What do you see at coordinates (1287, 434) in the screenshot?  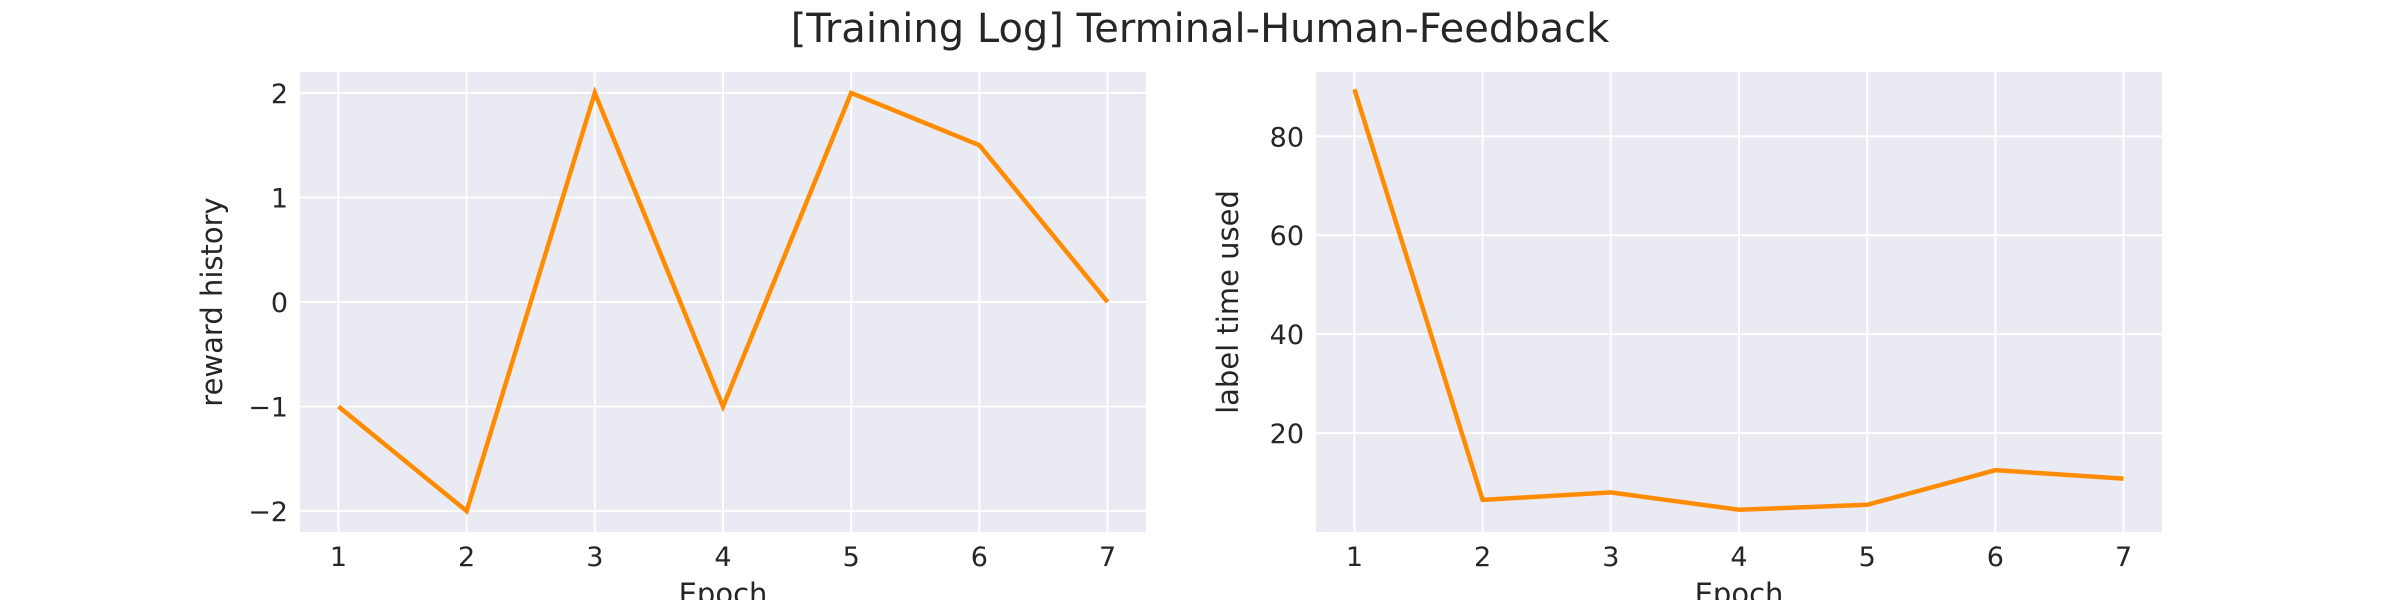 I see `y-tick-label: 20` at bounding box center [1287, 434].